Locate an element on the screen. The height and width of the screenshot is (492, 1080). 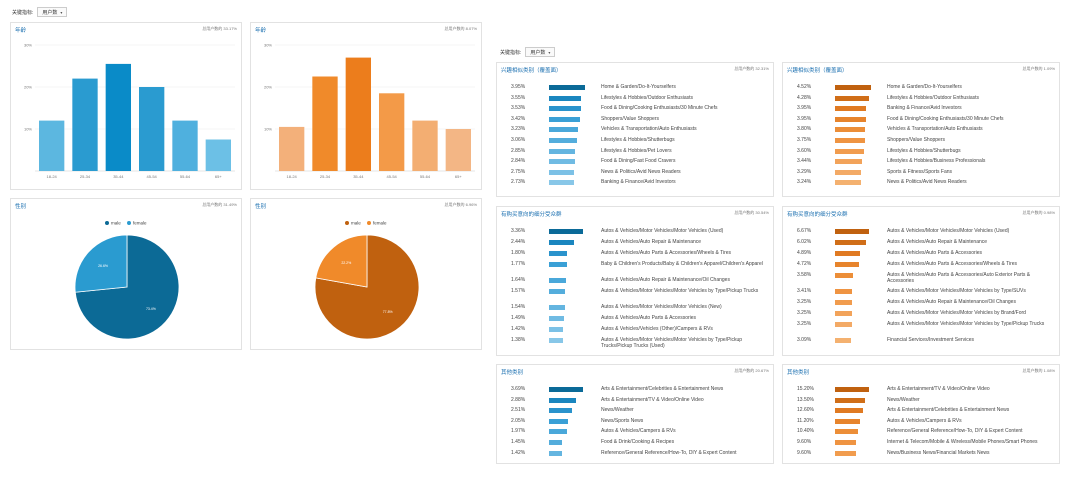
age-bar-chart: 30% 20% 10% 18-24 25-34 35-44 45-54 55-64 65+ is located at coordinates (369, 111).